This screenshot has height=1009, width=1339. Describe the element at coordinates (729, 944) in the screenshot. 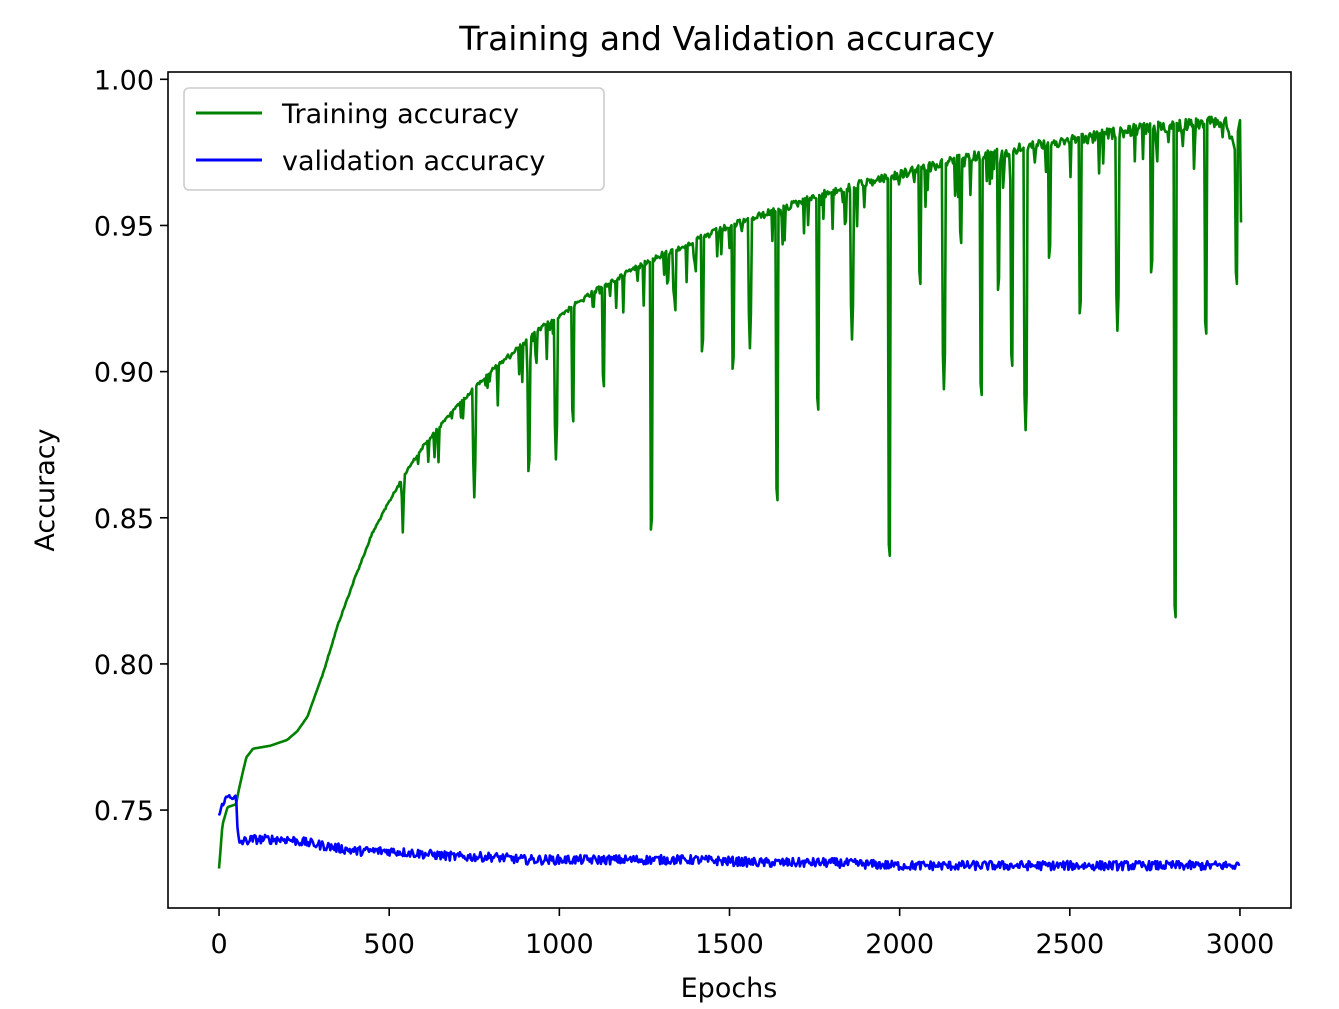

I see `x-tick-label: 1500` at that location.